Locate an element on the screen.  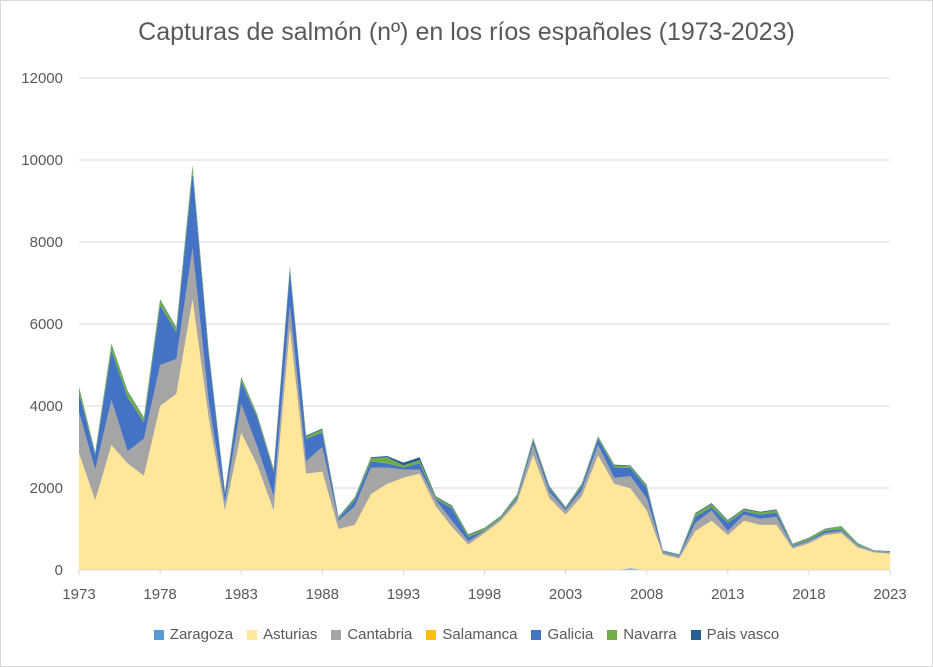
x-tick-label: 2003 is located at coordinates (565, 594).